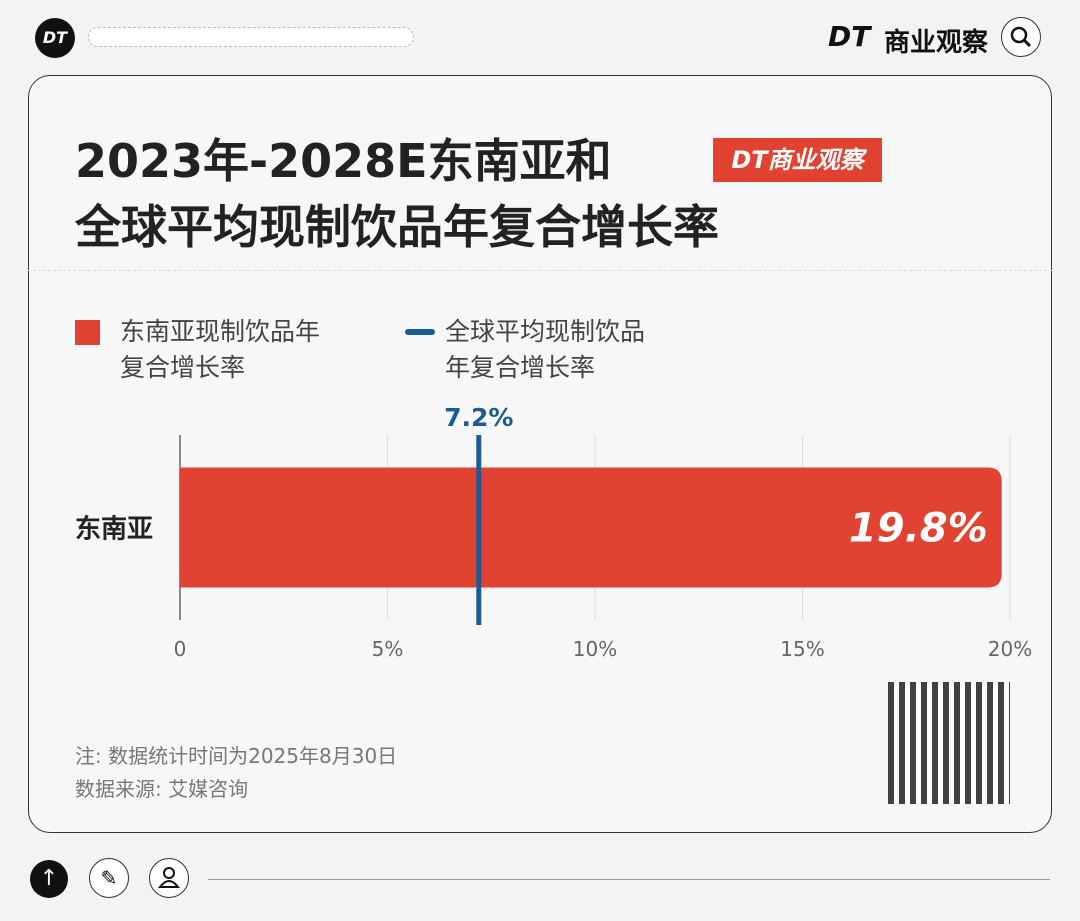  Describe the element at coordinates (629, 879) in the screenshot. I see `toolbar-line` at that location.